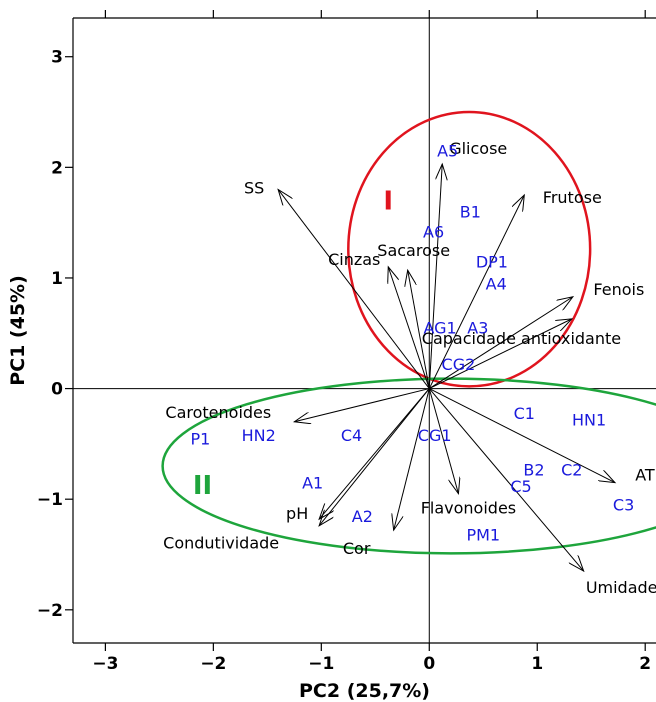 This screenshot has height=702, width=656. What do you see at coordinates (202, 486) in the screenshot?
I see `group-label-II: II` at bounding box center [202, 486].